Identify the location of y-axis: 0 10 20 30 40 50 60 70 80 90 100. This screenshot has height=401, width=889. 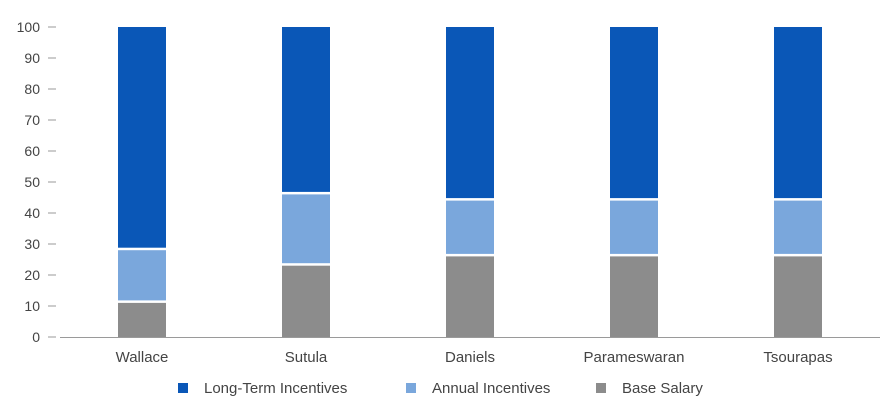
(36, 182).